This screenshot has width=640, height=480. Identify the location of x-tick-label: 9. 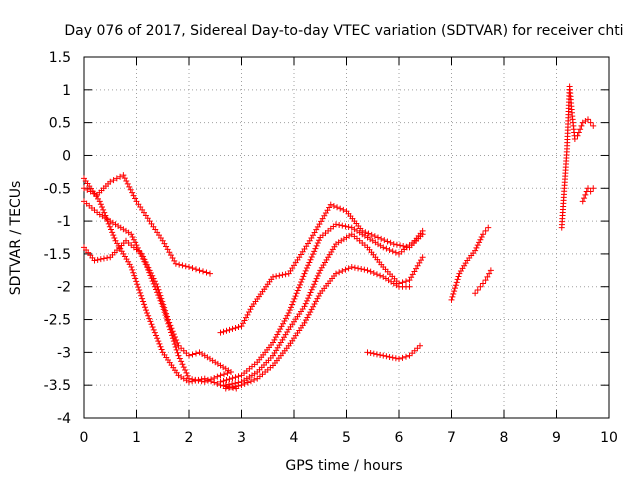
(556, 438).